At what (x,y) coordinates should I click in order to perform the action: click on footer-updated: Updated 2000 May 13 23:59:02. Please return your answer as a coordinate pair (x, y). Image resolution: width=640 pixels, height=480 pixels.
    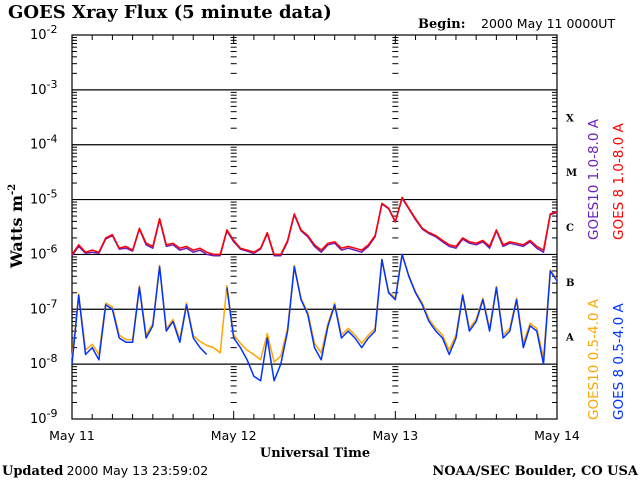
    Looking at the image, I should click on (105, 471).